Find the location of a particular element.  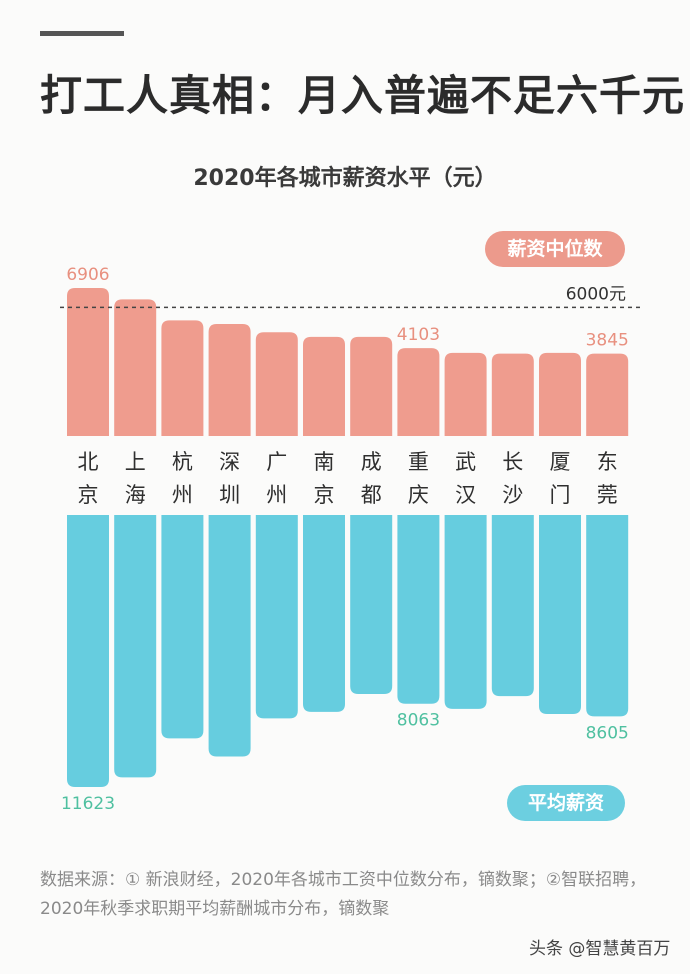

median-value-label-11: 3845 is located at coordinates (607, 341).